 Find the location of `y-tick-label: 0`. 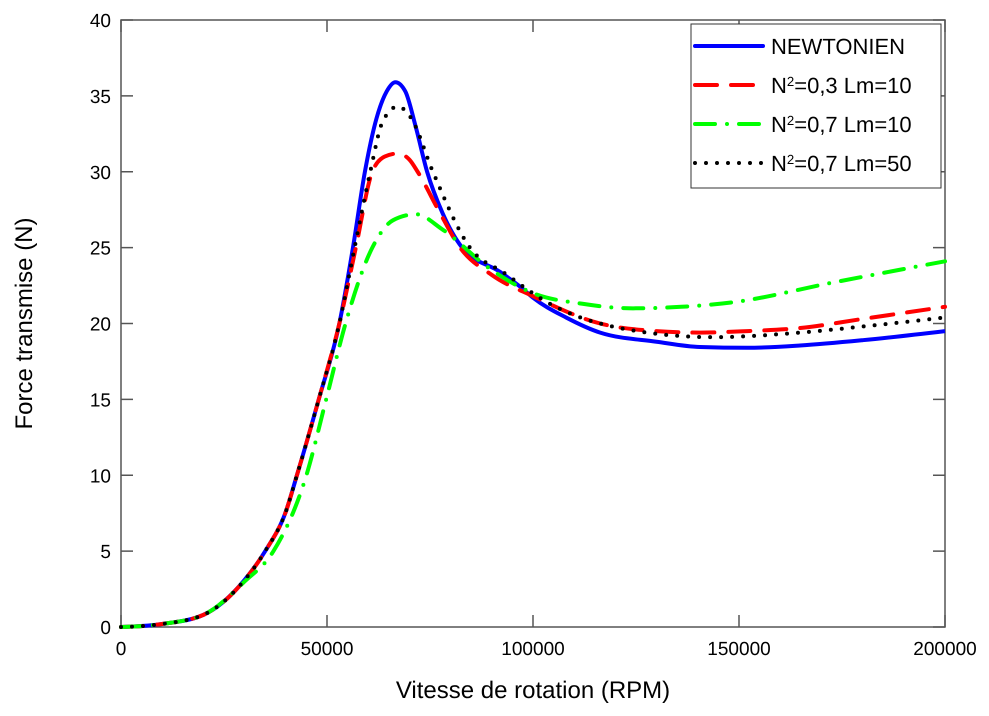

y-tick-label: 0 is located at coordinates (105, 628).